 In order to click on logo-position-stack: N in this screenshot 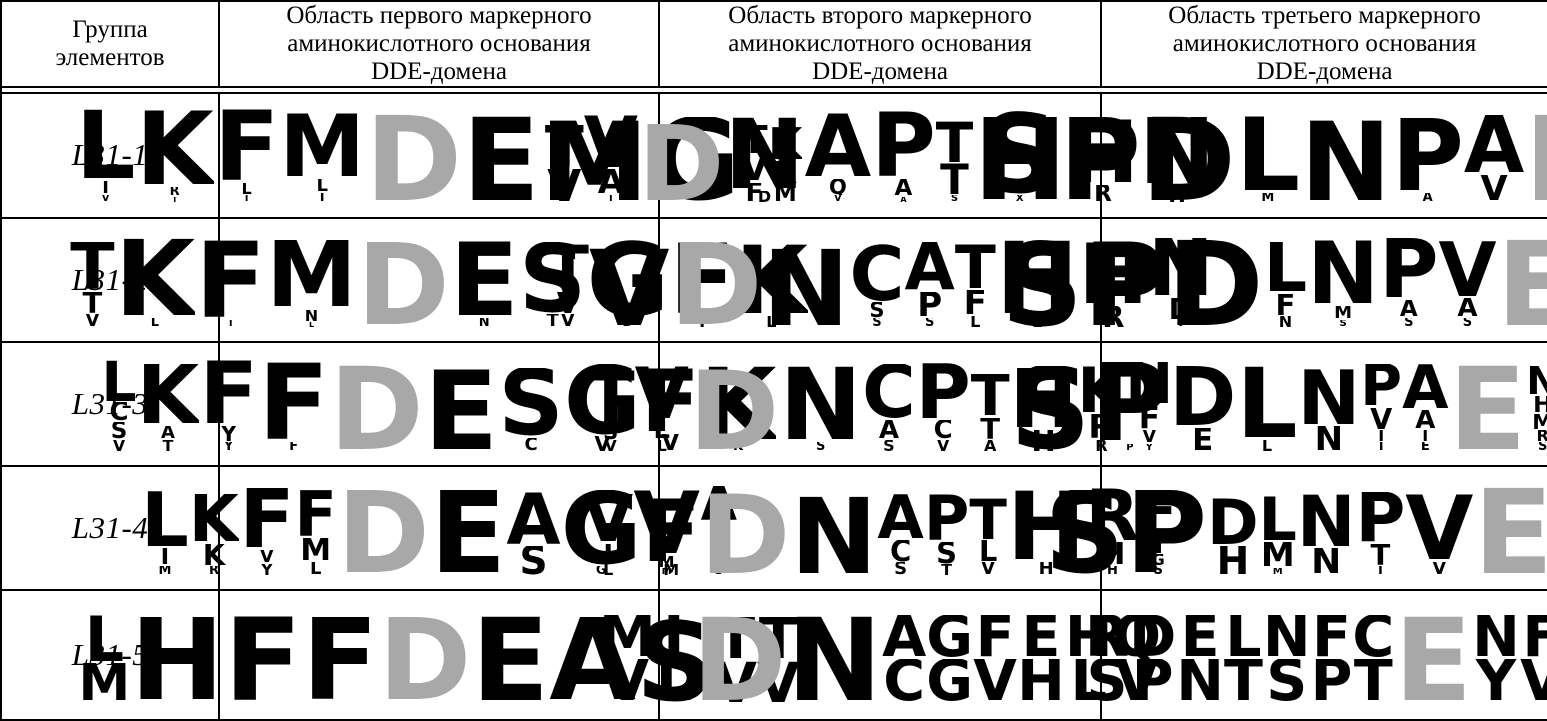, I will do `click(1345, 156)`.